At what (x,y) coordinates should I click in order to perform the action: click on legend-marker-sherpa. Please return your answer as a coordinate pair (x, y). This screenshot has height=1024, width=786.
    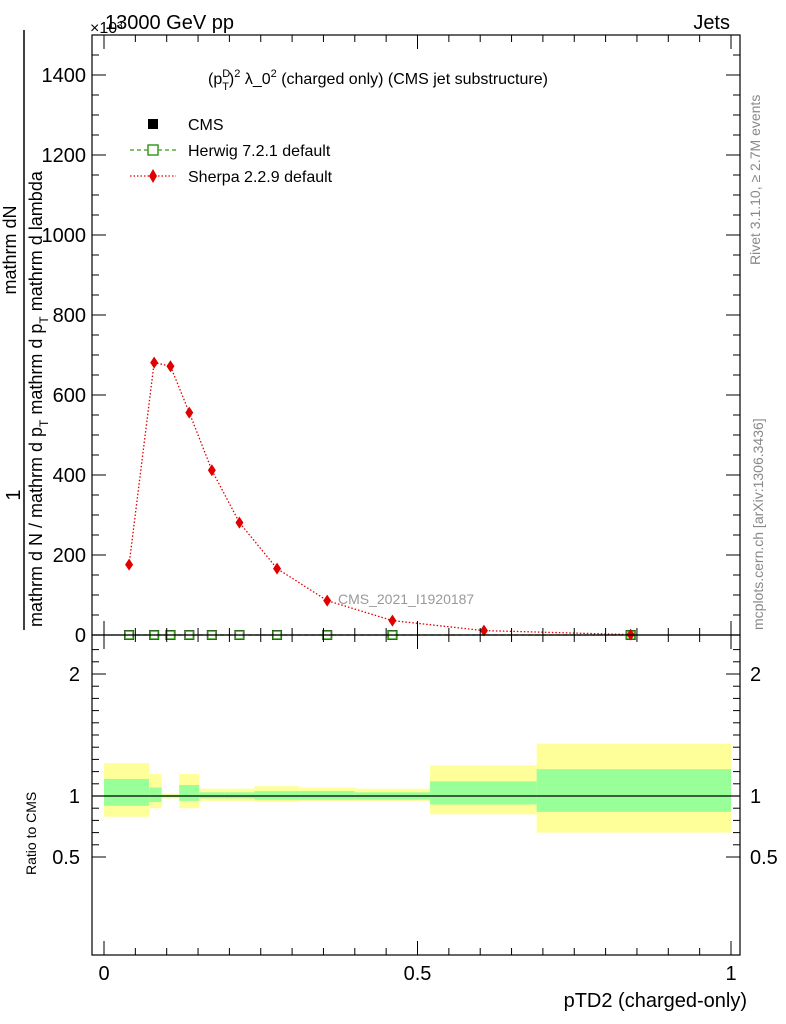
    Looking at the image, I should click on (153, 176).